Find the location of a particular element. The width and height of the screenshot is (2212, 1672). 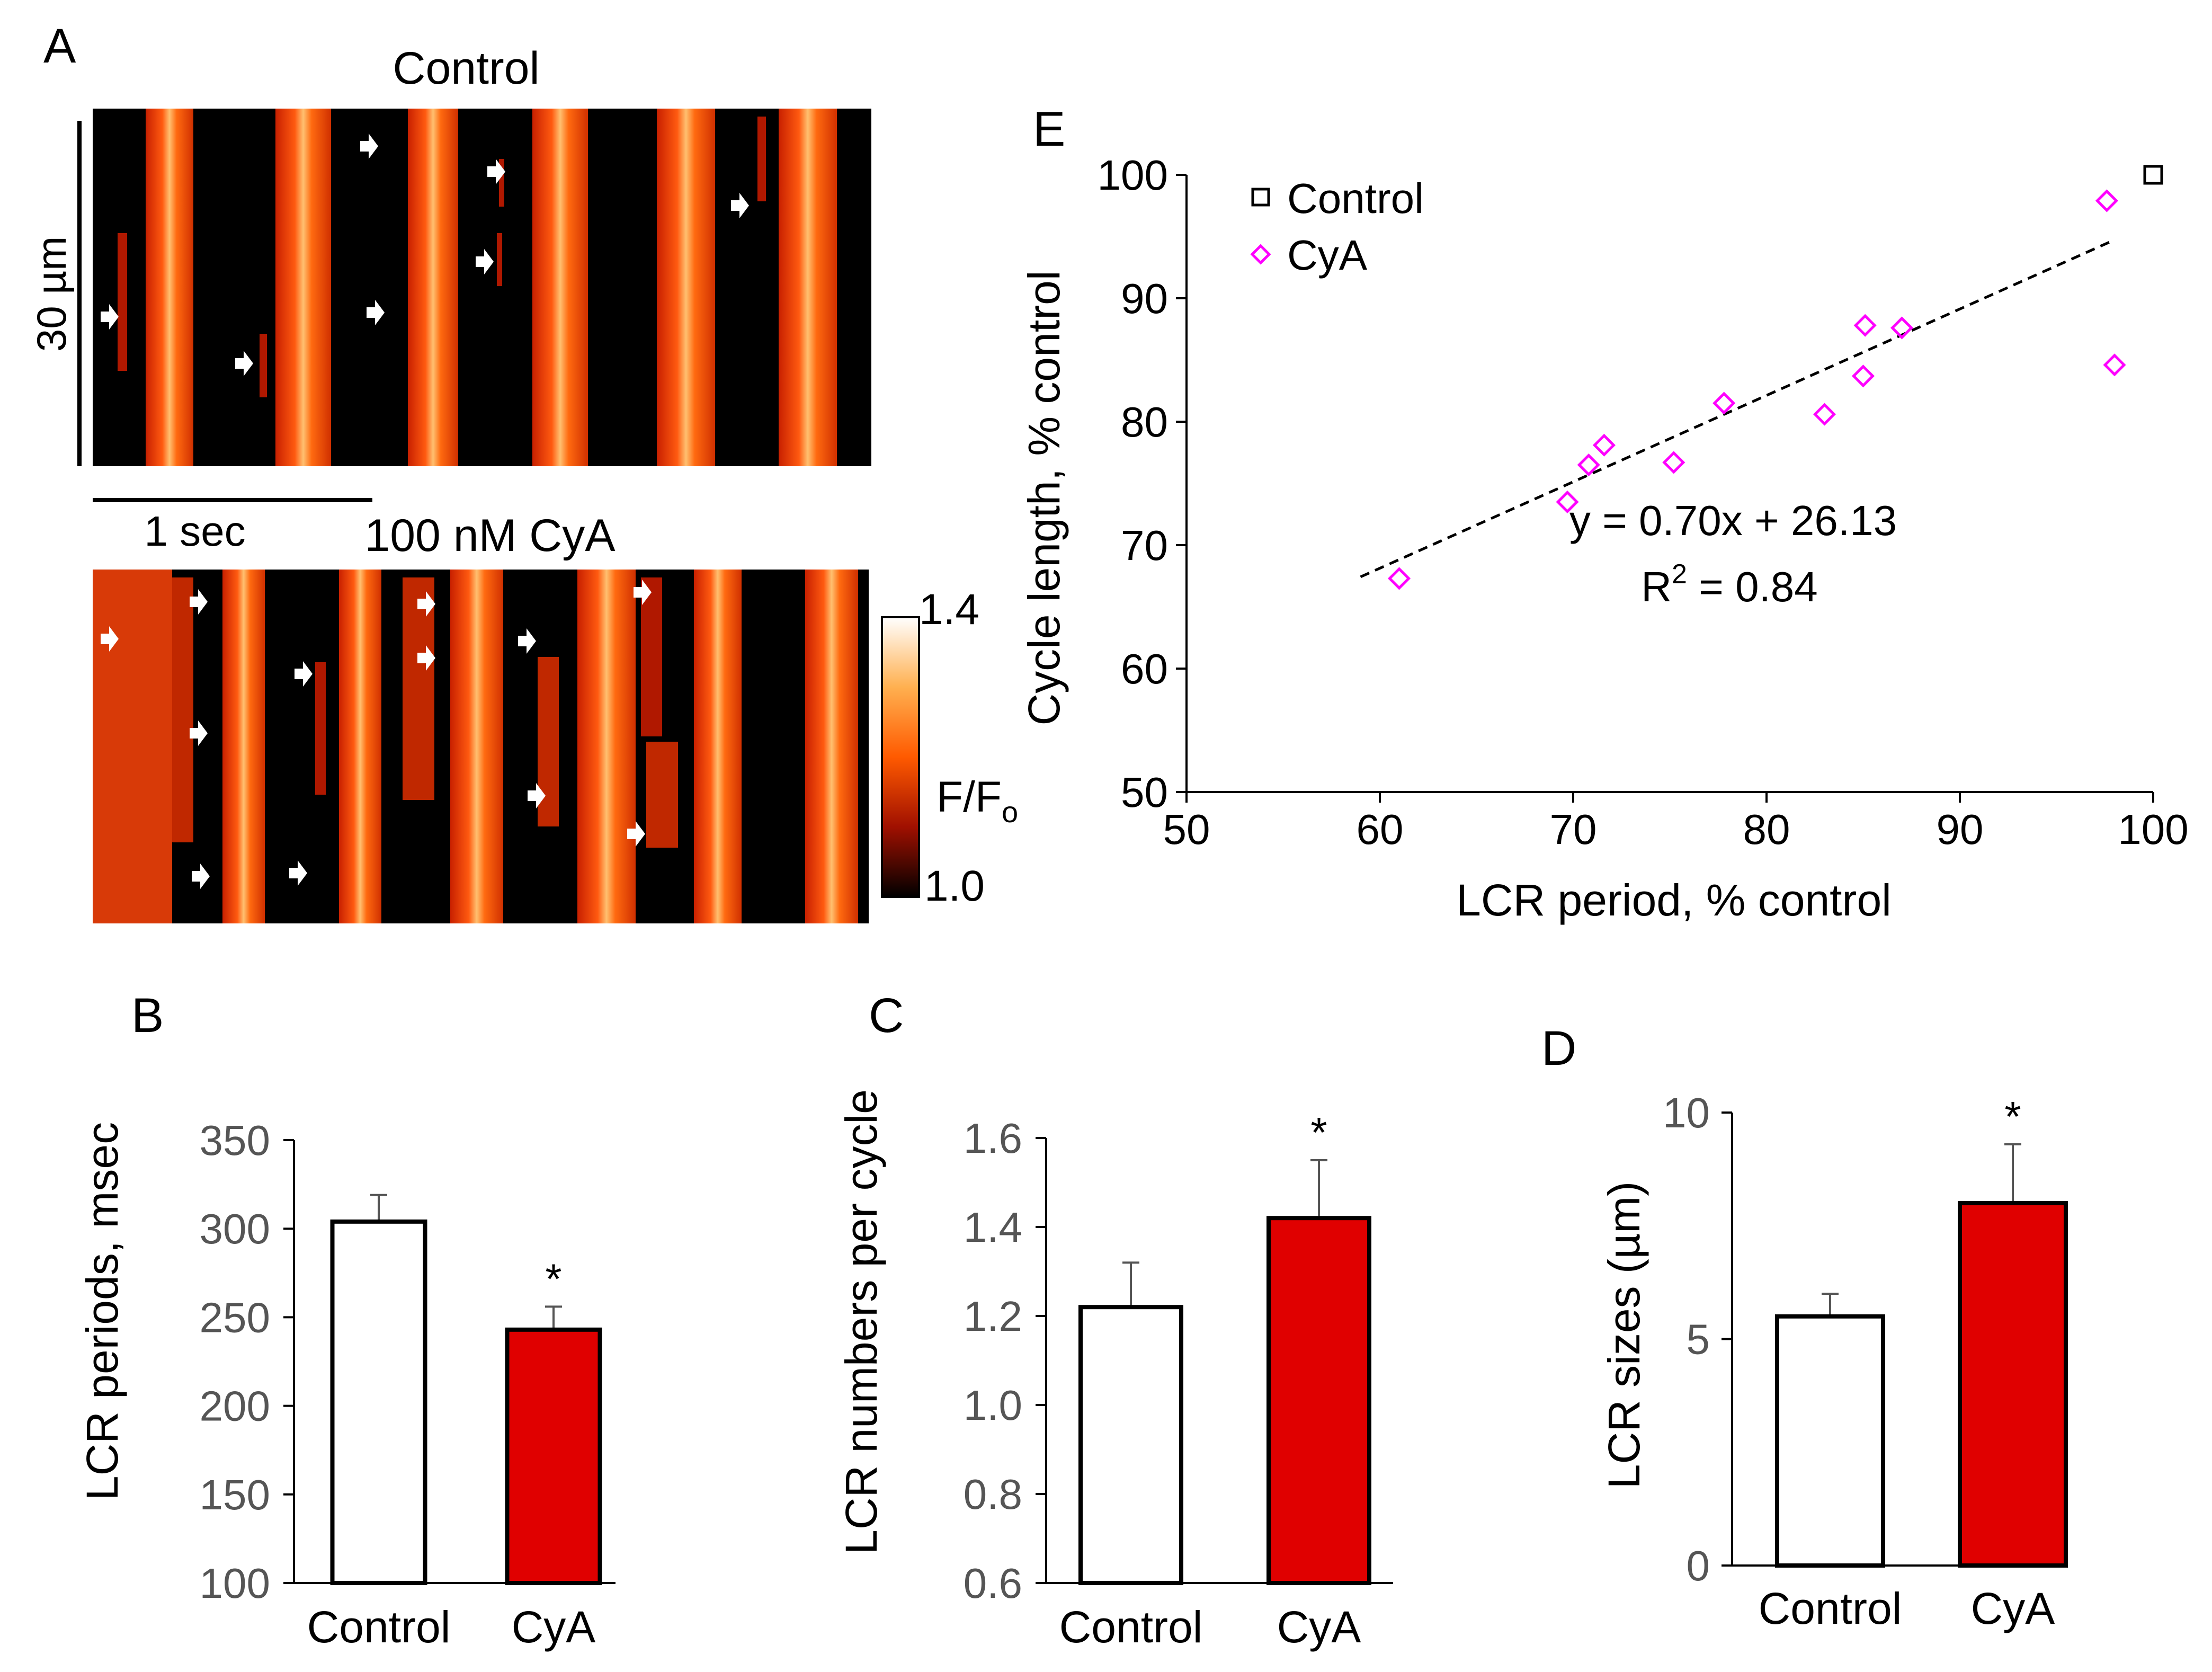

space-scale-label: 30 µm is located at coordinates (51, 294).